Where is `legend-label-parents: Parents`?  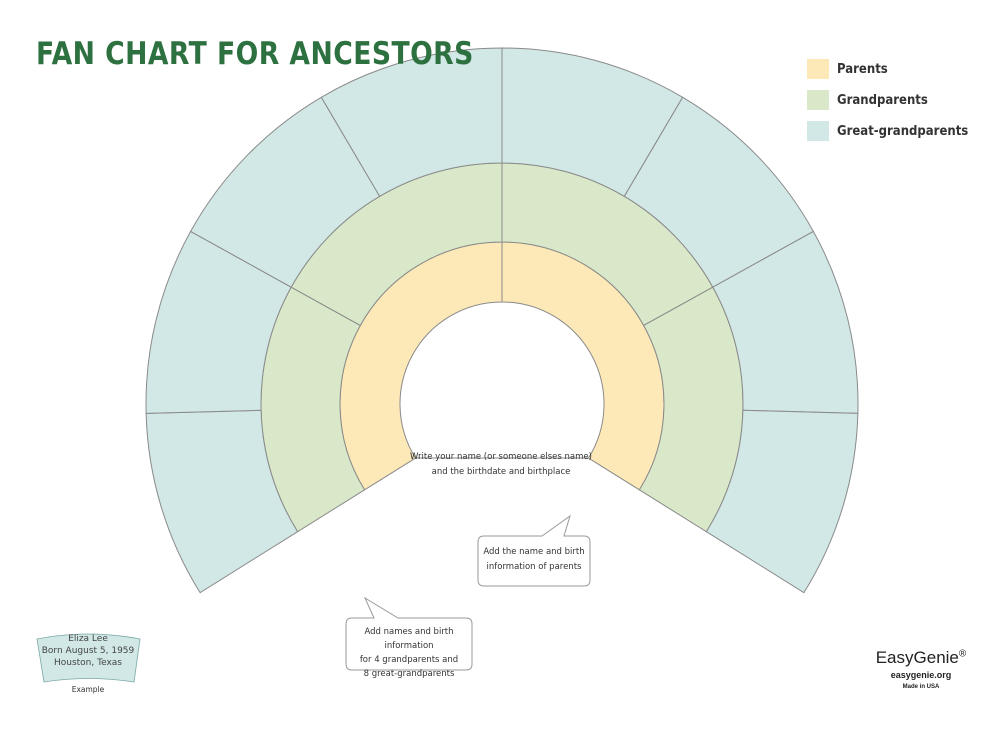 legend-label-parents: Parents is located at coordinates (862, 69).